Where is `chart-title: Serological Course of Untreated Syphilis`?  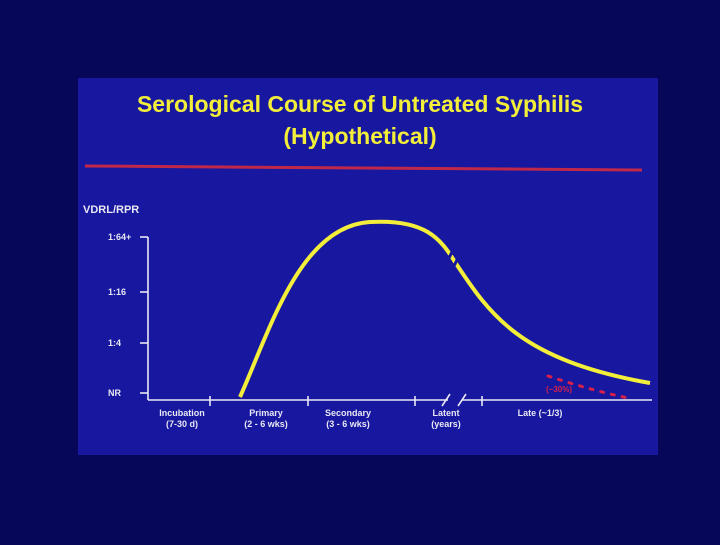
chart-title: Serological Course of Untreated Syphilis is located at coordinates (360, 104).